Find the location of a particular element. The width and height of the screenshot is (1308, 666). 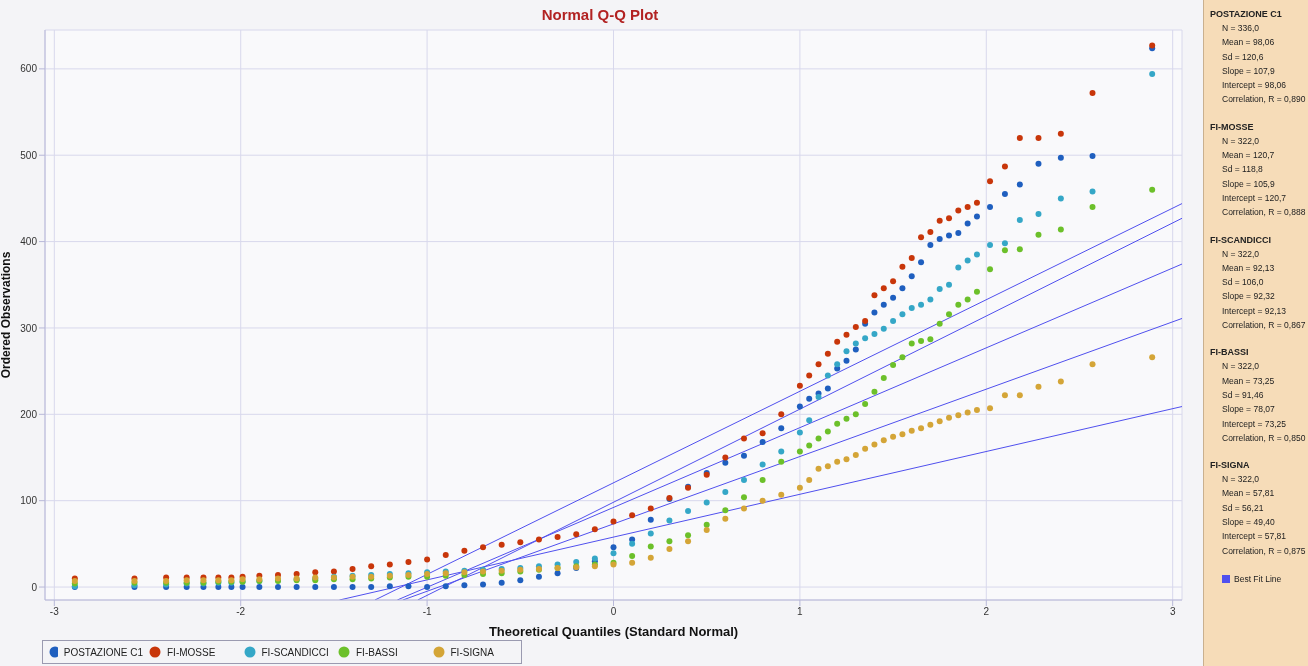

text: Sd = 118,8 is located at coordinates (1242, 170).